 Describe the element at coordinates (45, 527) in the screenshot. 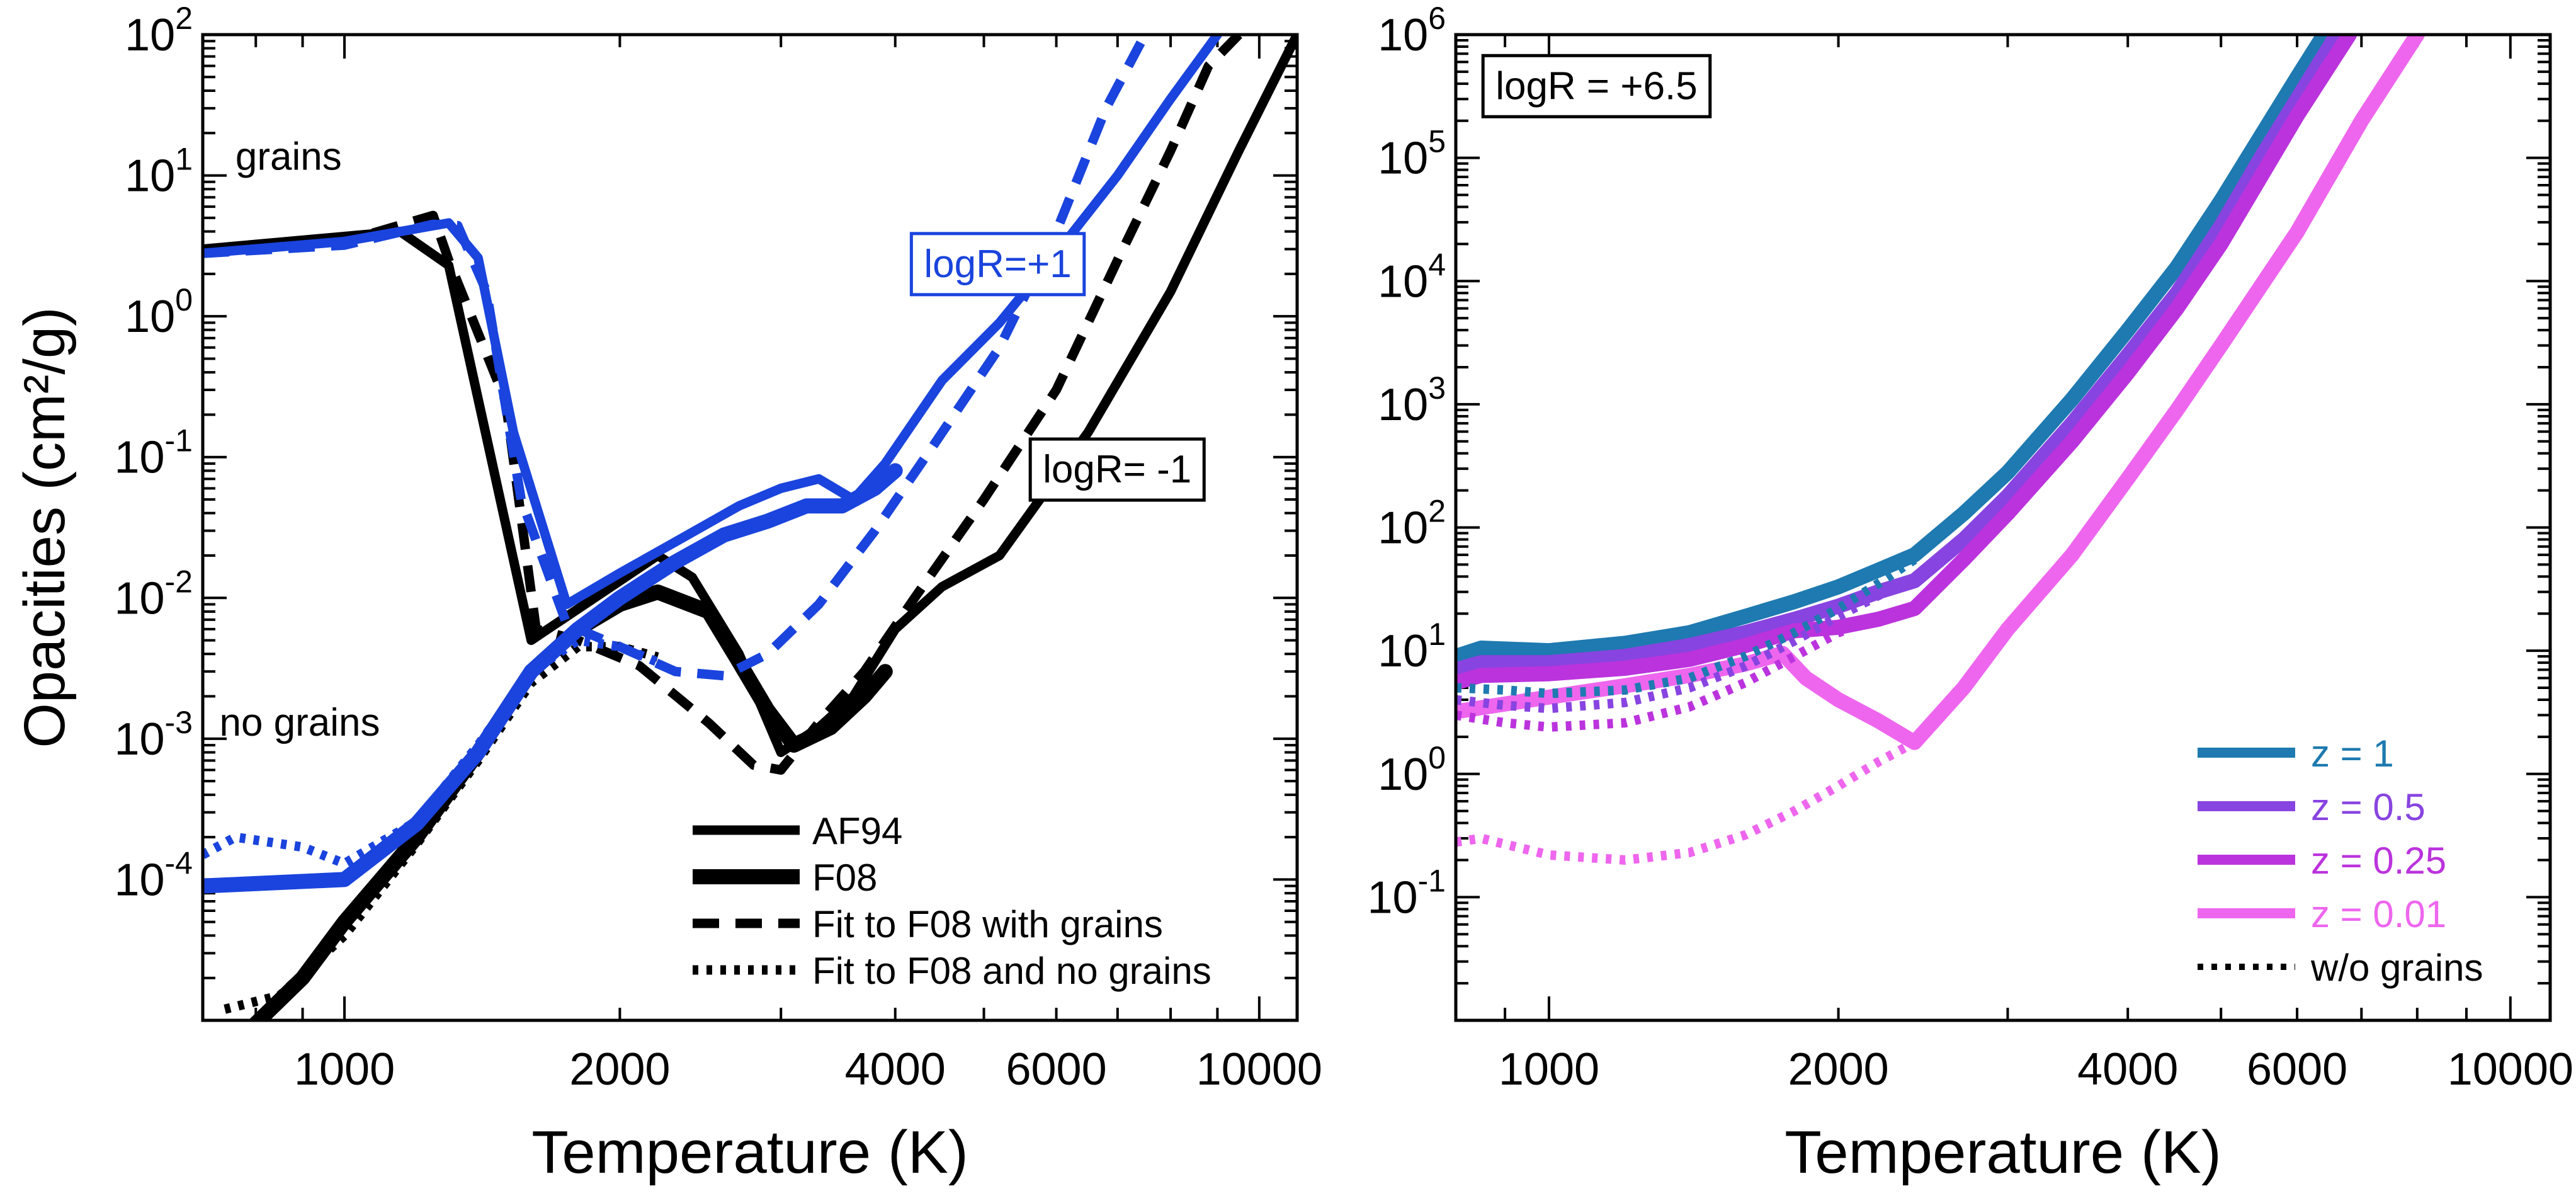

I see `y-axis-label: Opacities (cm²/g)` at that location.